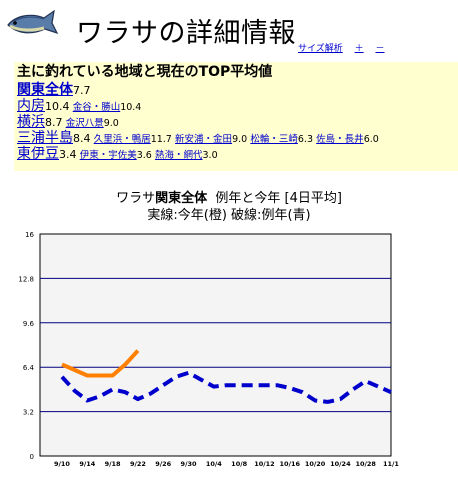 This screenshot has height=485, width=458. What do you see at coordinates (274, 139) in the screenshot?
I see `port-link: 松輪・三崎` at bounding box center [274, 139].